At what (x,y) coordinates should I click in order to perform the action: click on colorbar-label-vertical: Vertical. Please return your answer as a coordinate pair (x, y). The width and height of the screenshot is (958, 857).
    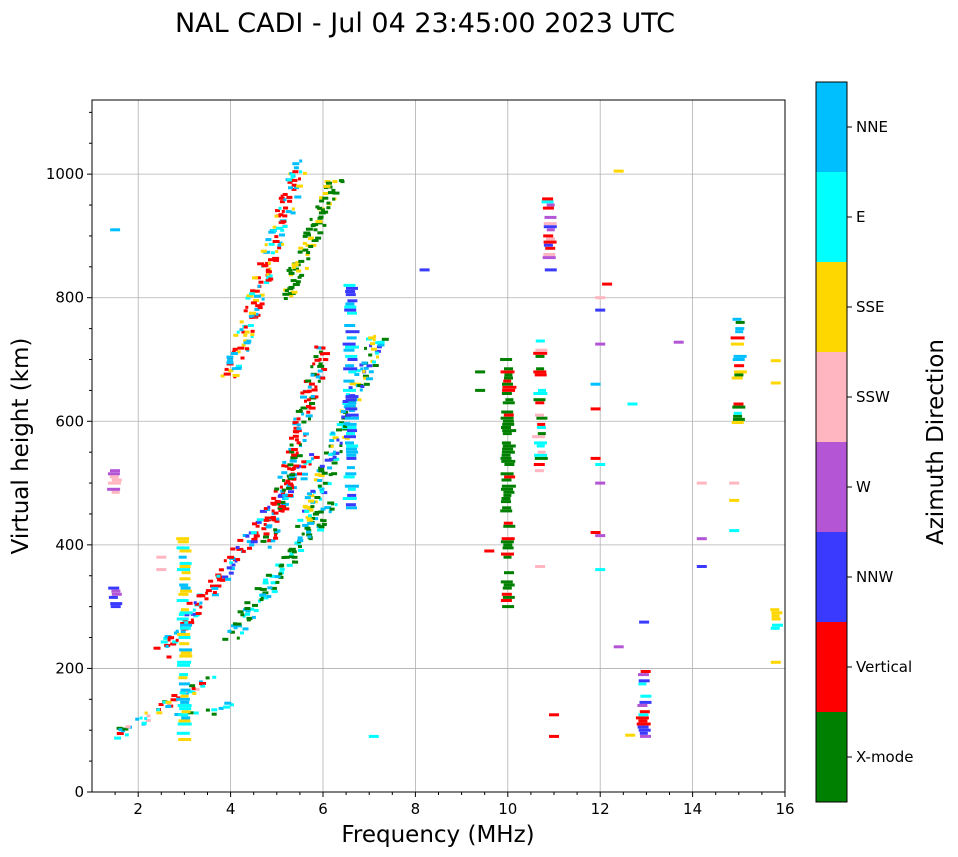
    Looking at the image, I should click on (884, 667).